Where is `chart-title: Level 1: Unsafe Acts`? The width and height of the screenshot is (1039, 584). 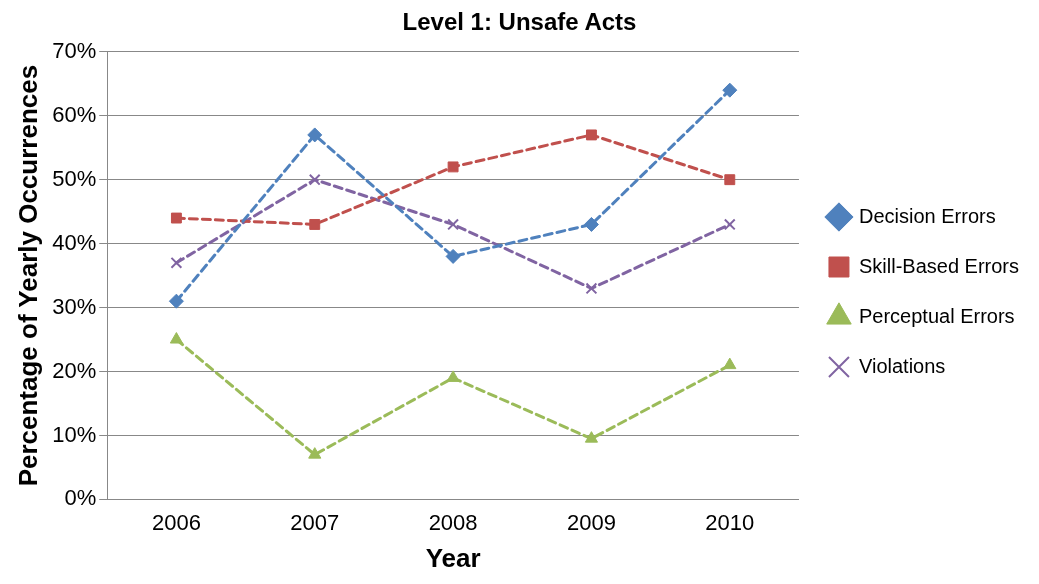
chart-title: Level 1: Unsafe Acts is located at coordinates (519, 22).